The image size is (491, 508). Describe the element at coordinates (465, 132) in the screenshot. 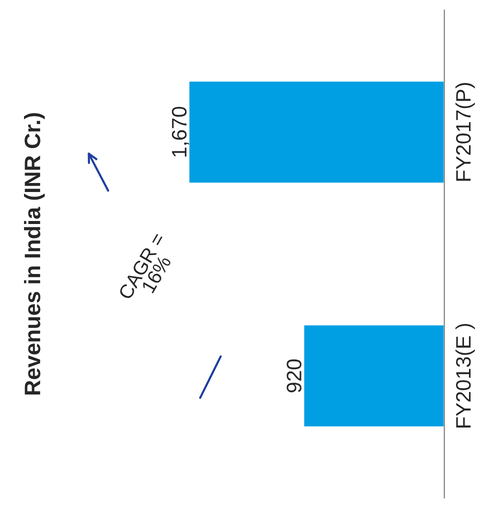

I see `y-tick-label: FY2017(P)` at that location.